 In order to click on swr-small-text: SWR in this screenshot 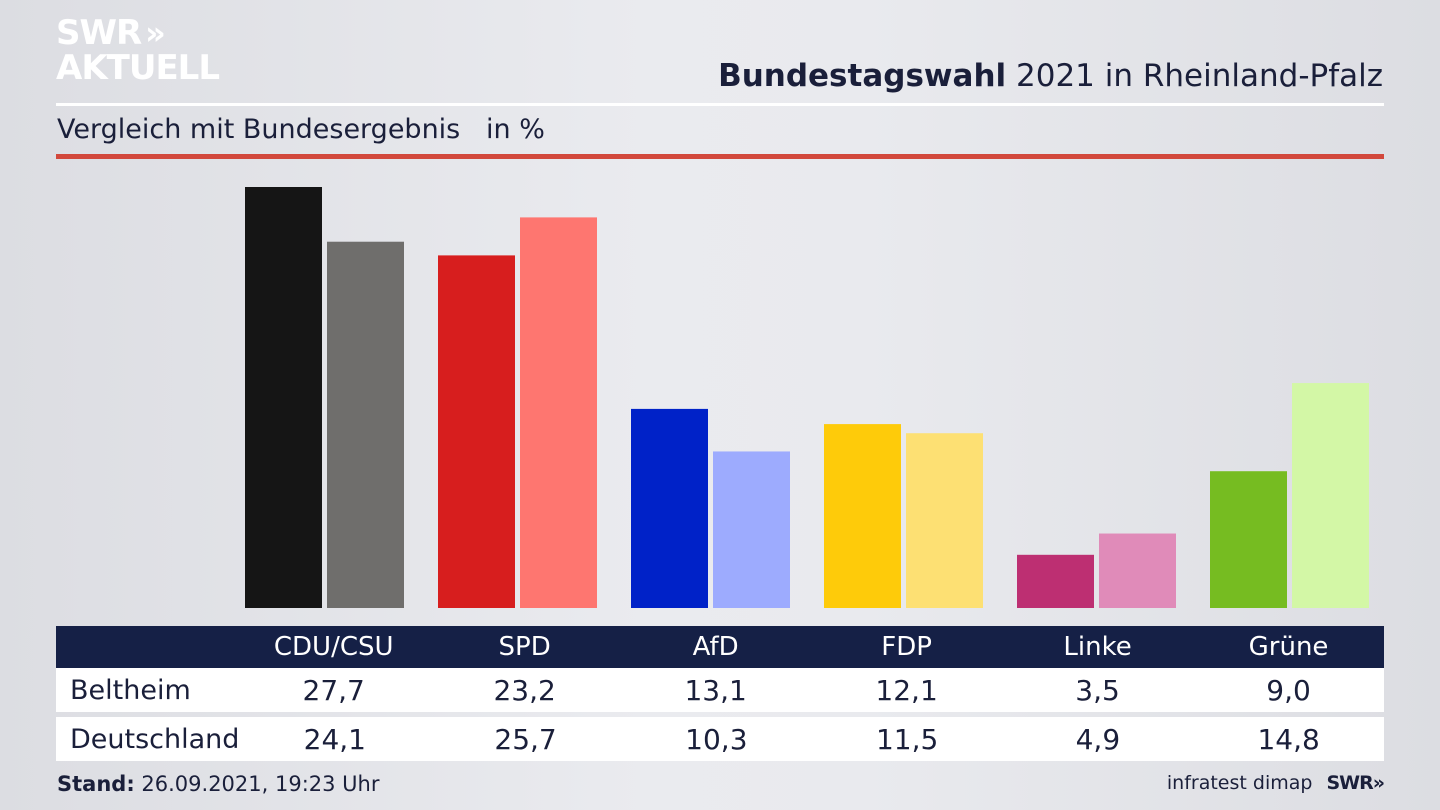, I will do `click(1349, 783)`.